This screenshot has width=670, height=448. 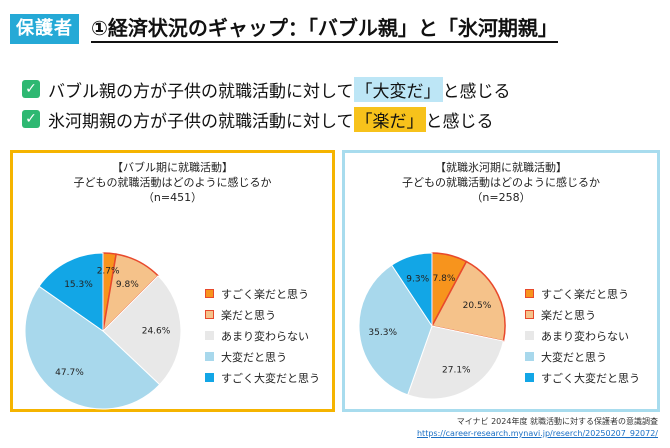 I want to click on source-text: マイナビ 2024年度 就職活動に対する保護者の意識調査, so click(x=557, y=421).